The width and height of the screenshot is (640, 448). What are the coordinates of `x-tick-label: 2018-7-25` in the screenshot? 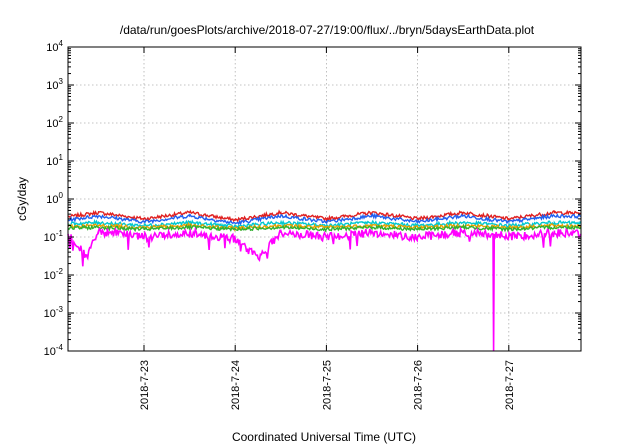 It's located at (327, 385).